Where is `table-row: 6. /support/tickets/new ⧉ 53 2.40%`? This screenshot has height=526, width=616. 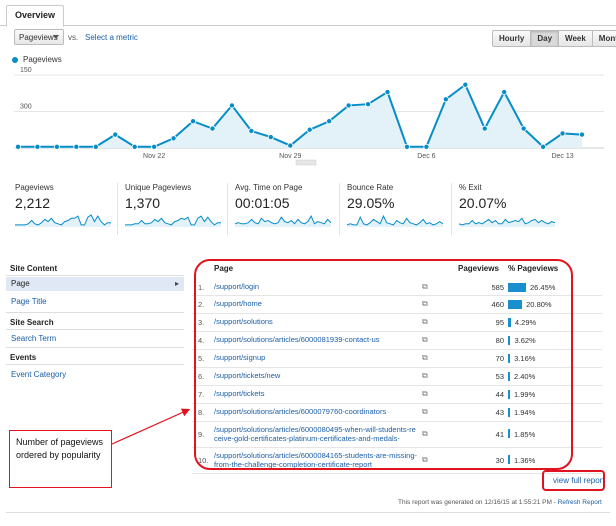
table-row: 6. /support/tickets/new ⧉ 53 2.40% is located at coordinates (397, 377).